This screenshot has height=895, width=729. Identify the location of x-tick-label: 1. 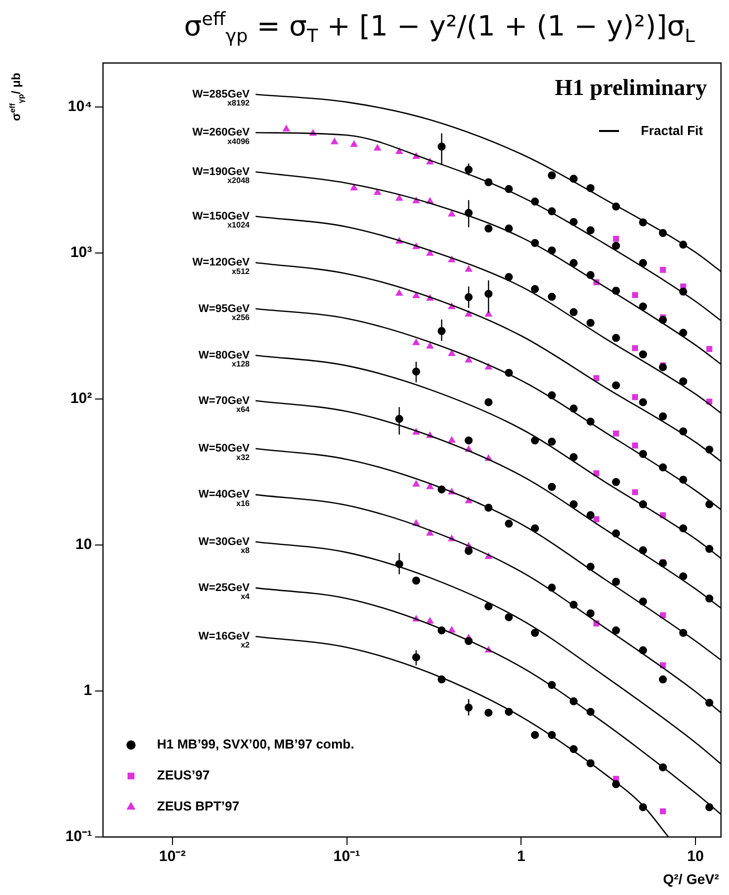
(521, 857).